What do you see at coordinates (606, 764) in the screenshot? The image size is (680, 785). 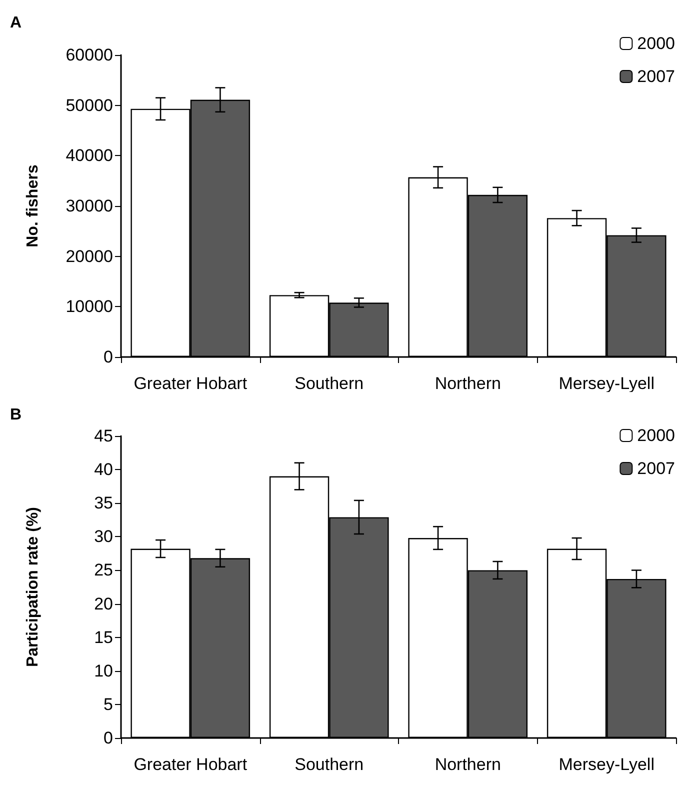 I see `x-tick-label: Mersey-Lyell` at bounding box center [606, 764].